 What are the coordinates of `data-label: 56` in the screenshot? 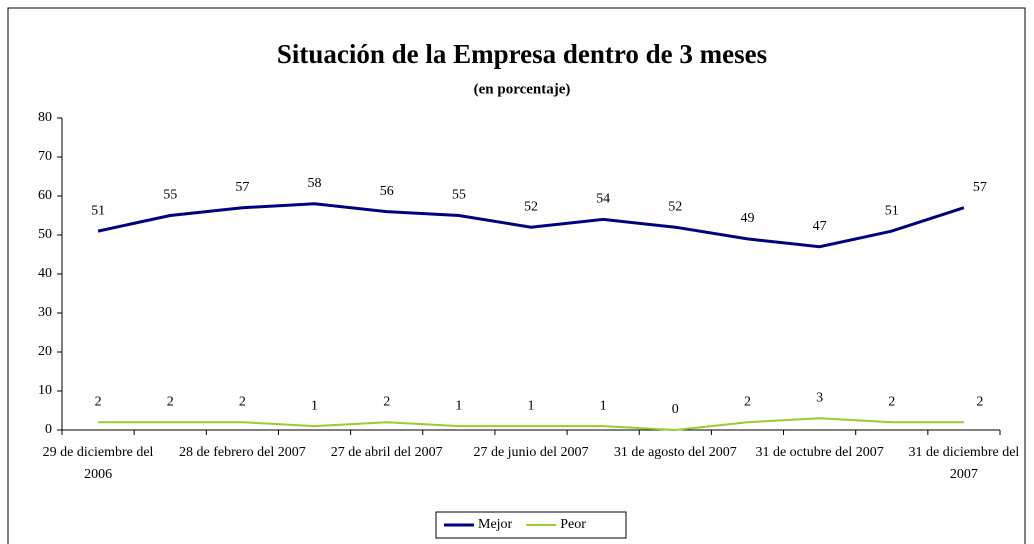 It's located at (387, 191).